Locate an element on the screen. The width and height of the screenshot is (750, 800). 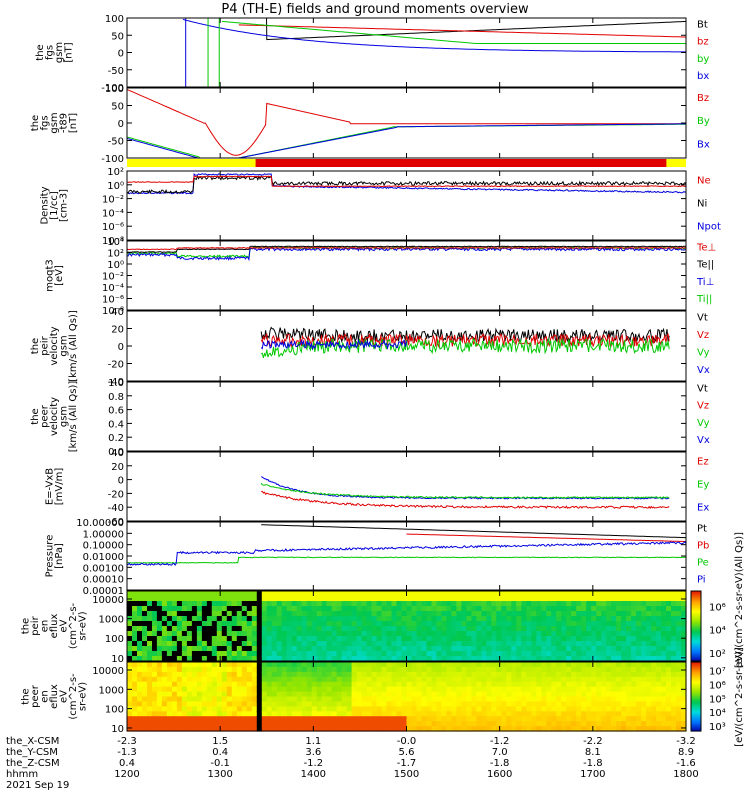
legend-entry: Ex is located at coordinates (703, 508).